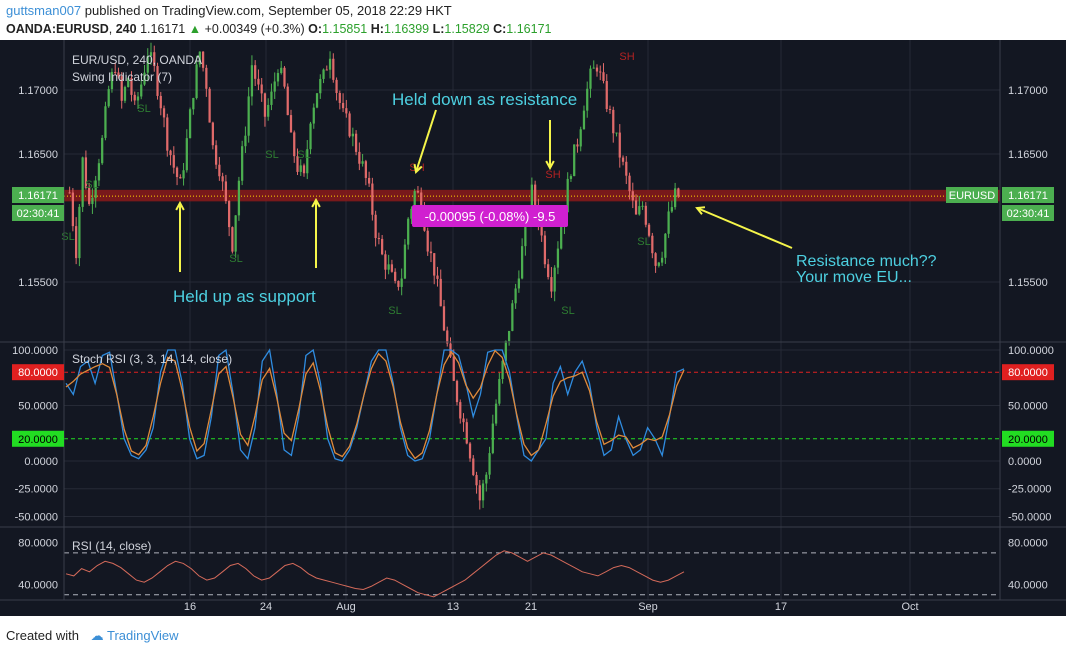  Describe the element at coordinates (315, 29) in the screenshot. I see `open-label: O:` at that location.